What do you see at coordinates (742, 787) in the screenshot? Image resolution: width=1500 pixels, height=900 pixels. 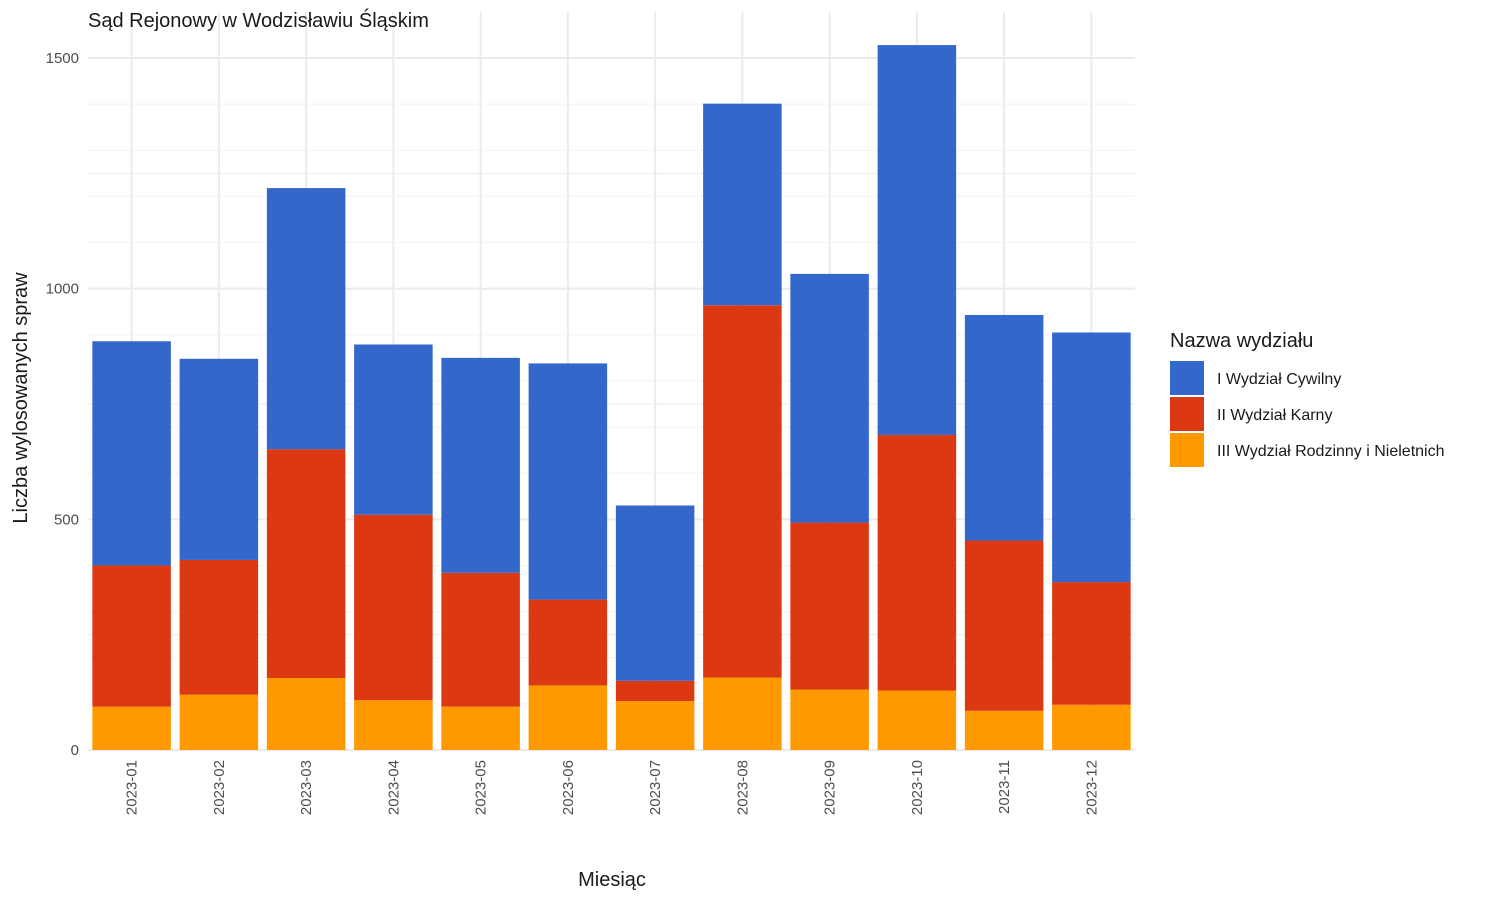 I see `x-tick-label: 2023-08` at bounding box center [742, 787].